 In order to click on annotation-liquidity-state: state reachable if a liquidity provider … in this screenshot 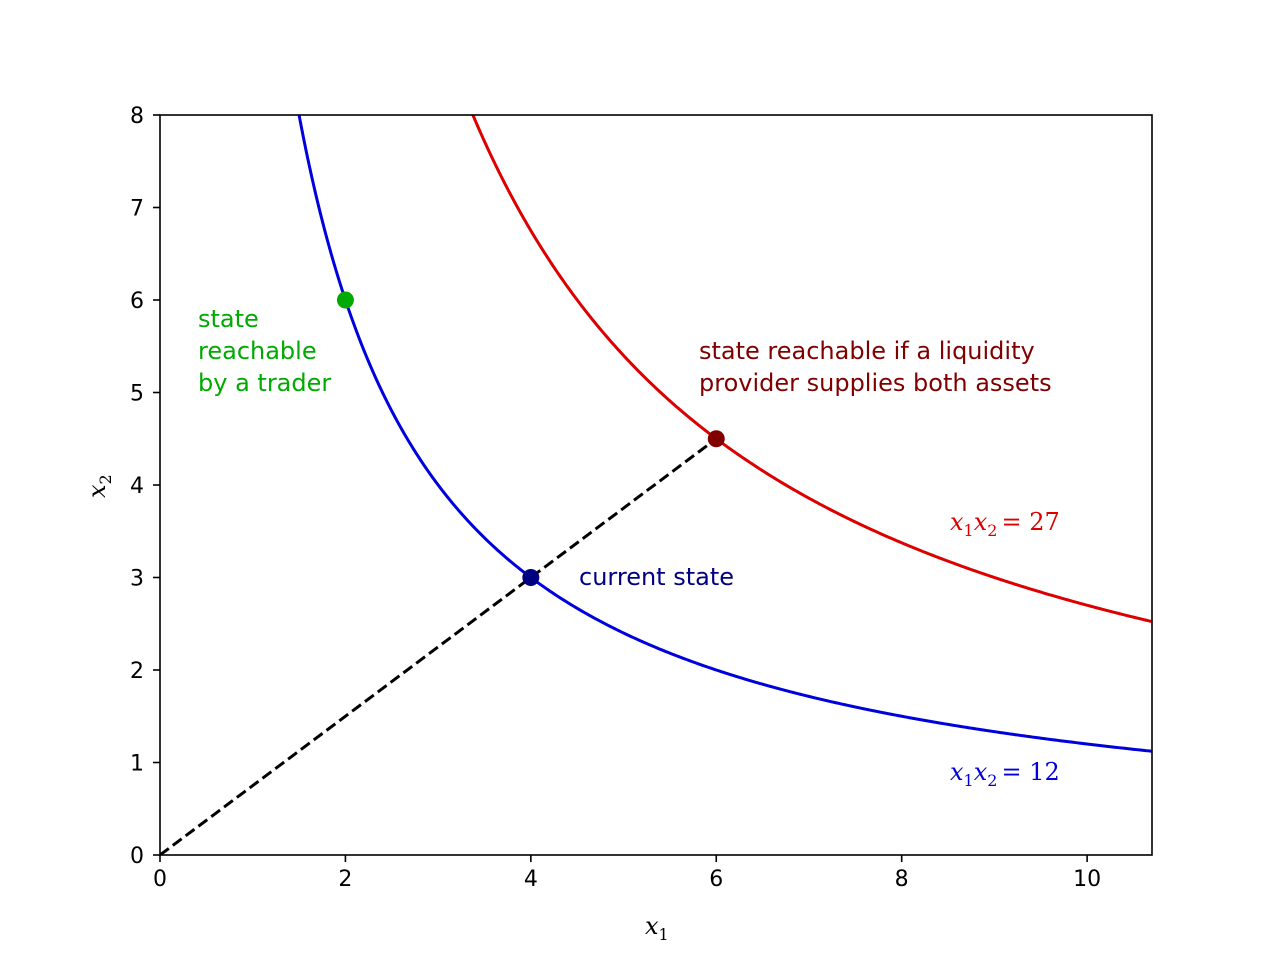, I will do `click(875, 367)`.